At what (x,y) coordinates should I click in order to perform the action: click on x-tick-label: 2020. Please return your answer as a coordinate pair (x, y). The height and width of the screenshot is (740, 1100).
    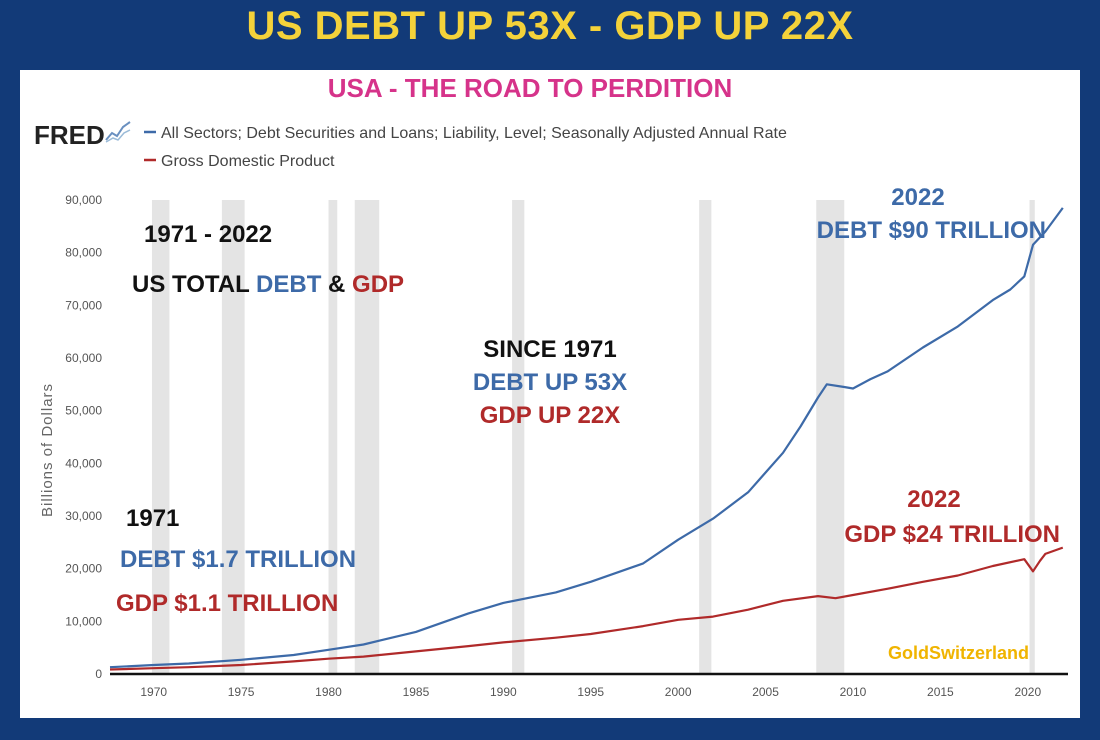
    Looking at the image, I should click on (1027, 692).